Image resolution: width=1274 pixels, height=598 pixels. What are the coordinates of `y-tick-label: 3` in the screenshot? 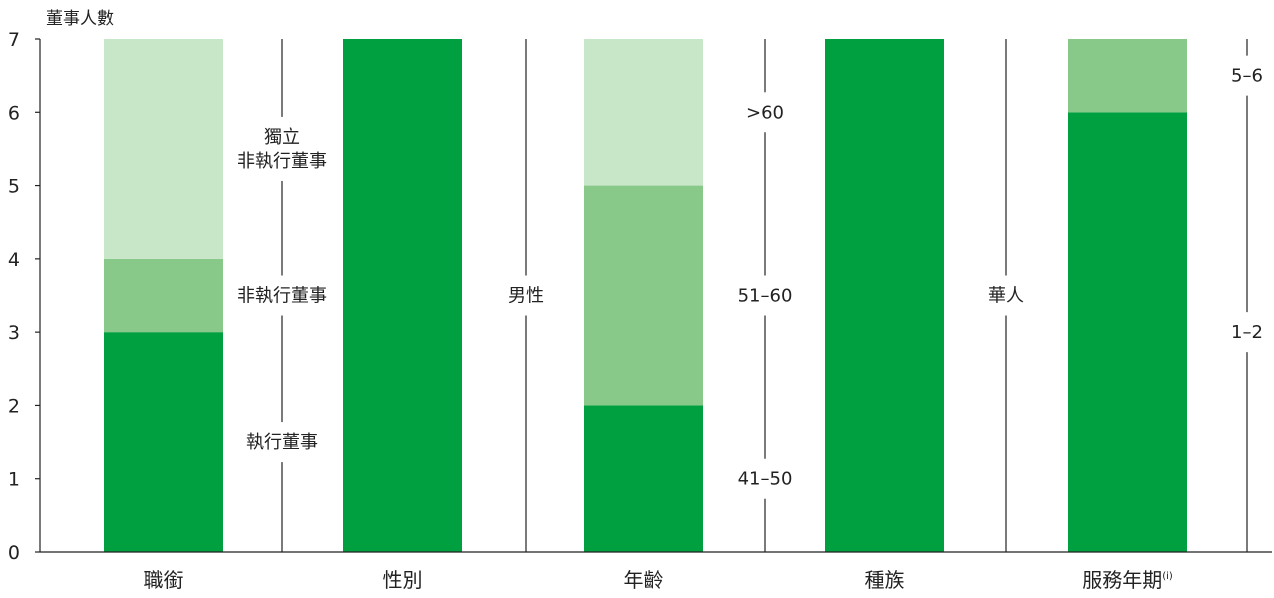 It's located at (14, 333).